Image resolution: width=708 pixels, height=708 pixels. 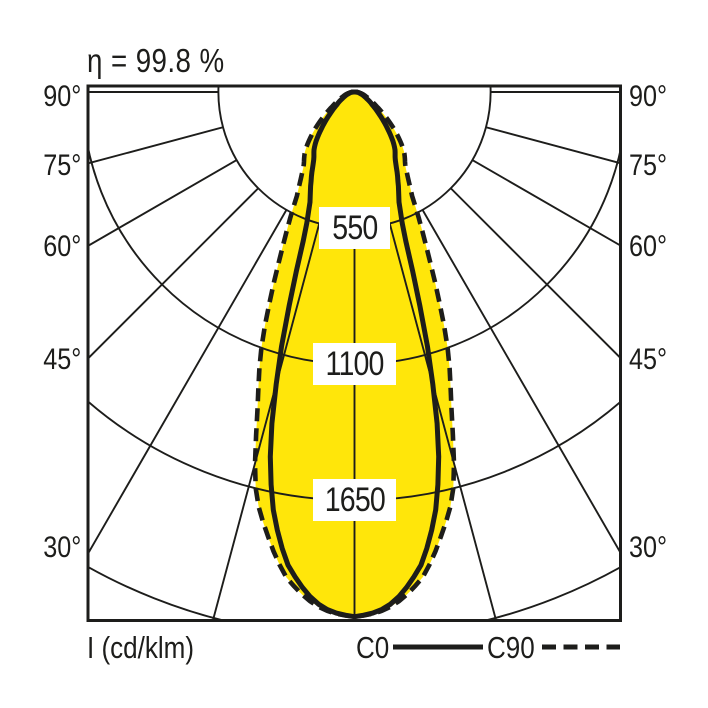 What do you see at coordinates (648, 359) in the screenshot?
I see `angle-label-right-45: 45°` at bounding box center [648, 359].